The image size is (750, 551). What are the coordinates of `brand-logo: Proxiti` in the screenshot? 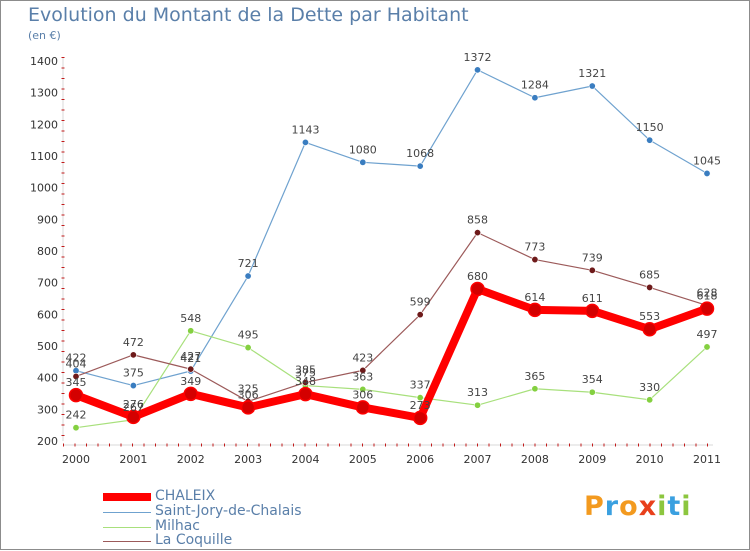 It's located at (638, 506).